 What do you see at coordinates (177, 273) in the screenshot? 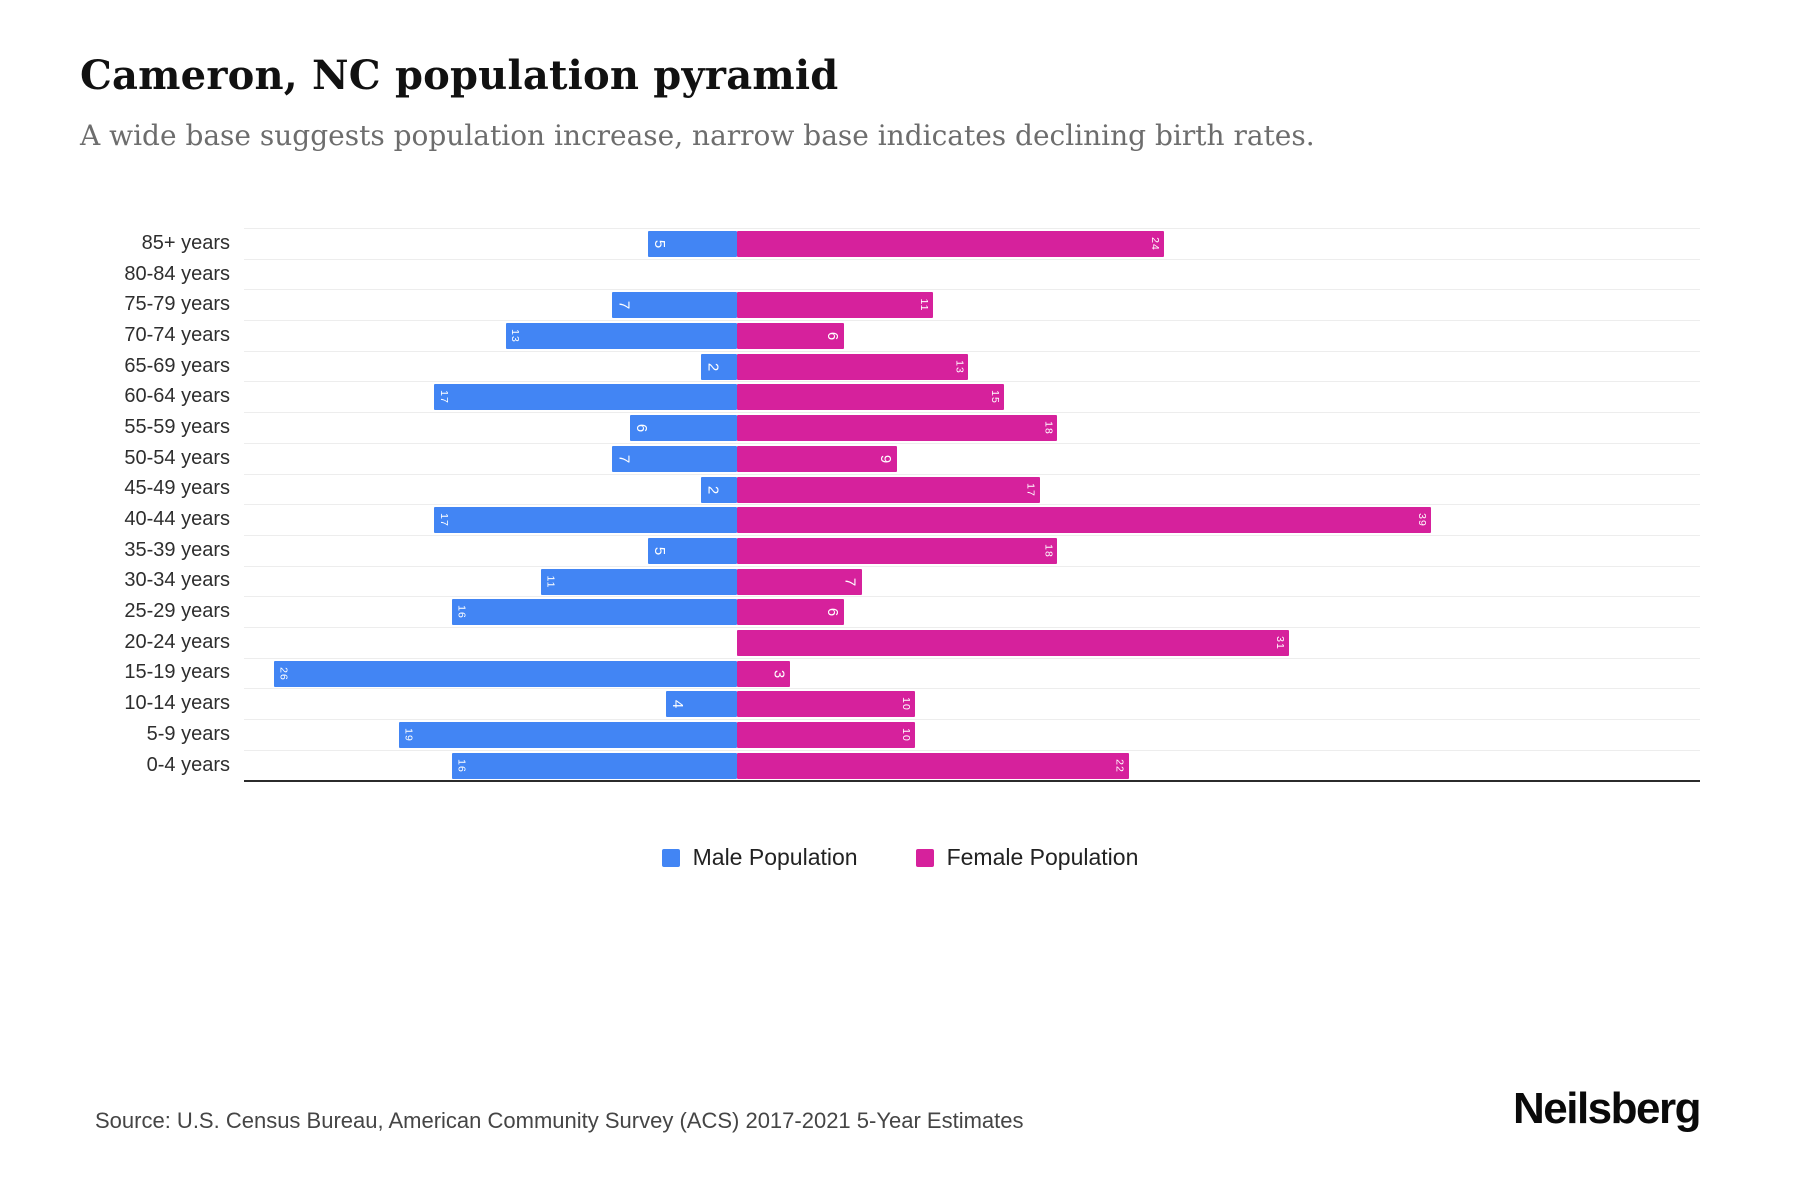
I see `age-group-label: 80-84 years` at bounding box center [177, 273].